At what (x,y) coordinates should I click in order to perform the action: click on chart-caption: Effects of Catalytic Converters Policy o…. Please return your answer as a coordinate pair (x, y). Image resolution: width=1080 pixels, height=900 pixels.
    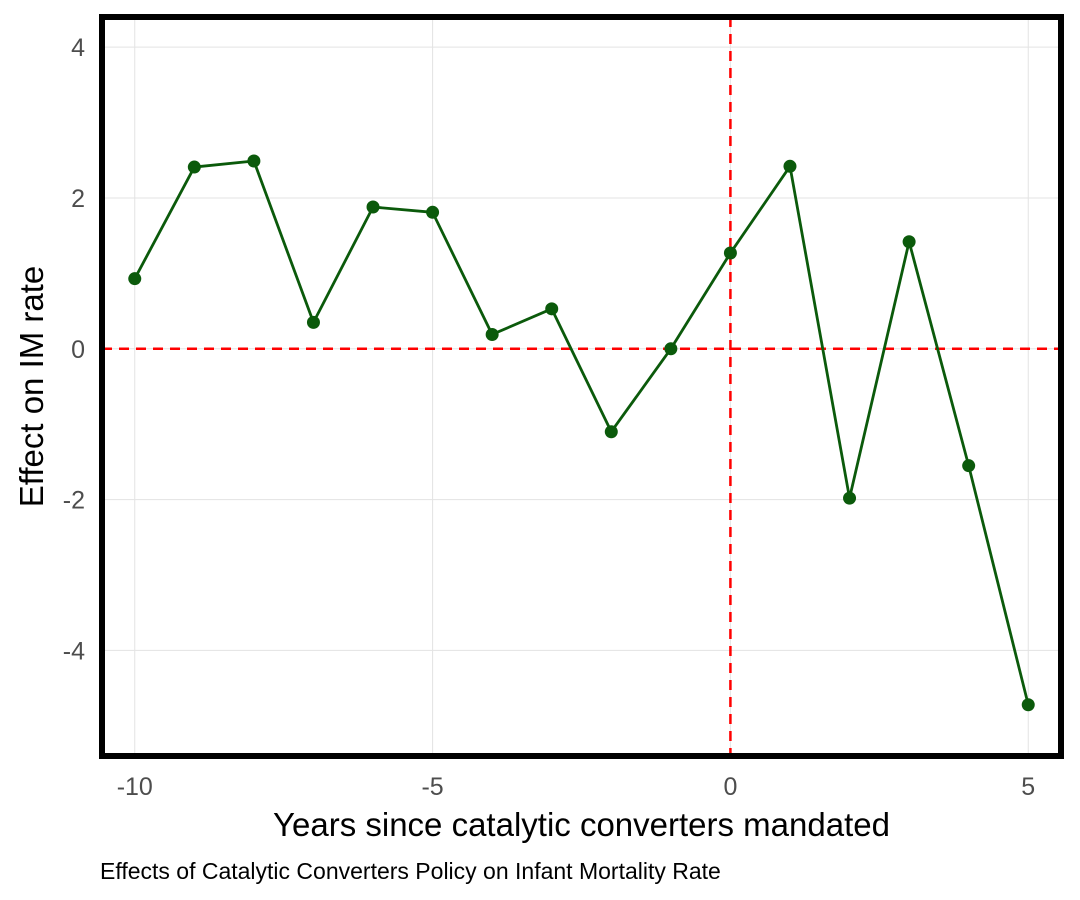
    Looking at the image, I should click on (410, 871).